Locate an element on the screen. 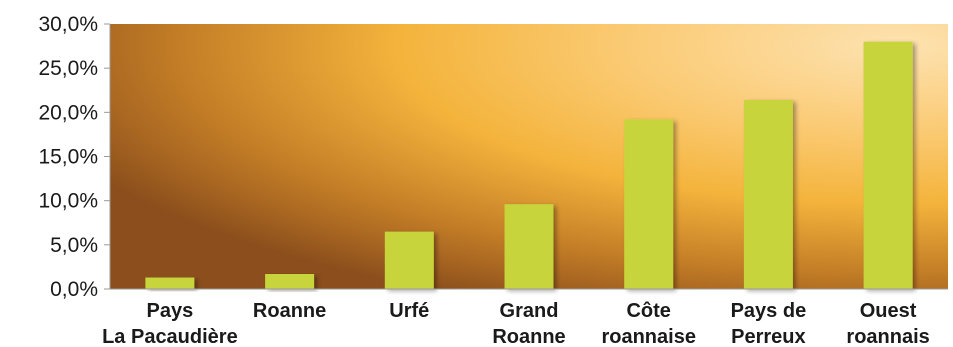 The image size is (953, 347). x-tick-label: Ouest roannais is located at coordinates (887, 323).